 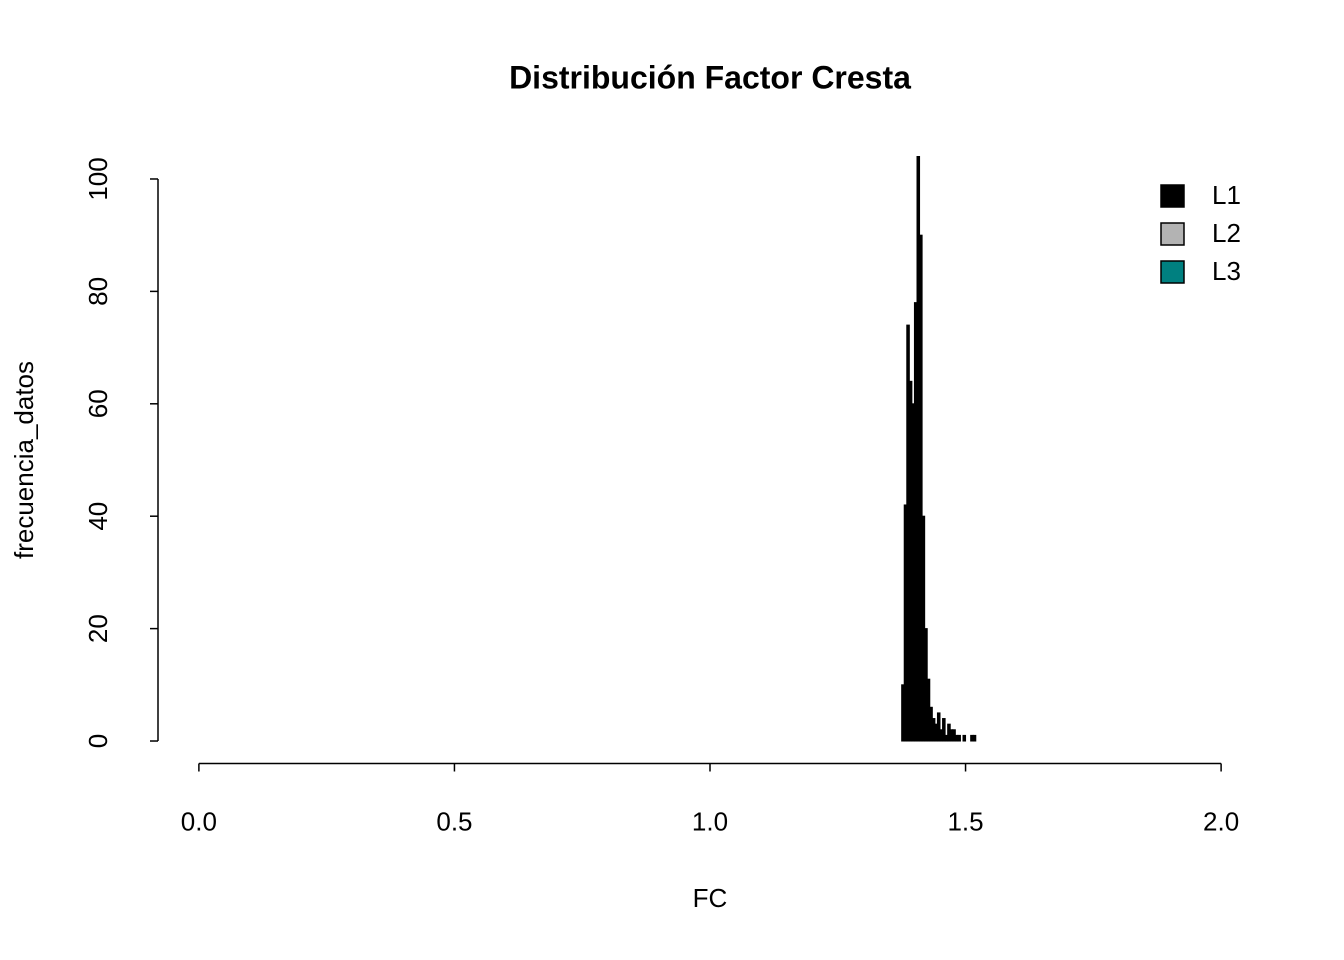 I want to click on x-axis-label: FC, so click(x=710, y=898).